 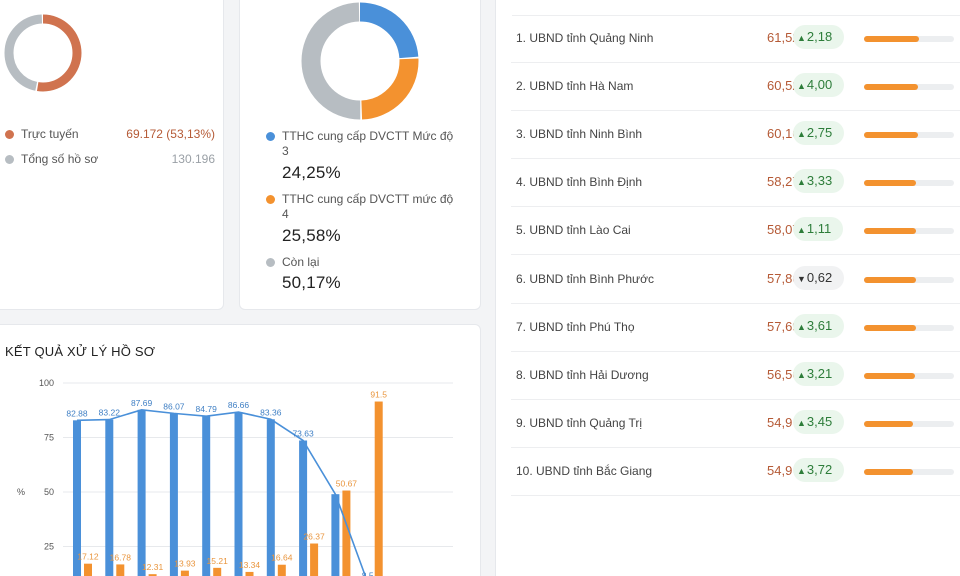 What do you see at coordinates (221, 492) in the screenshot?
I see `trend-line` at bounding box center [221, 492].